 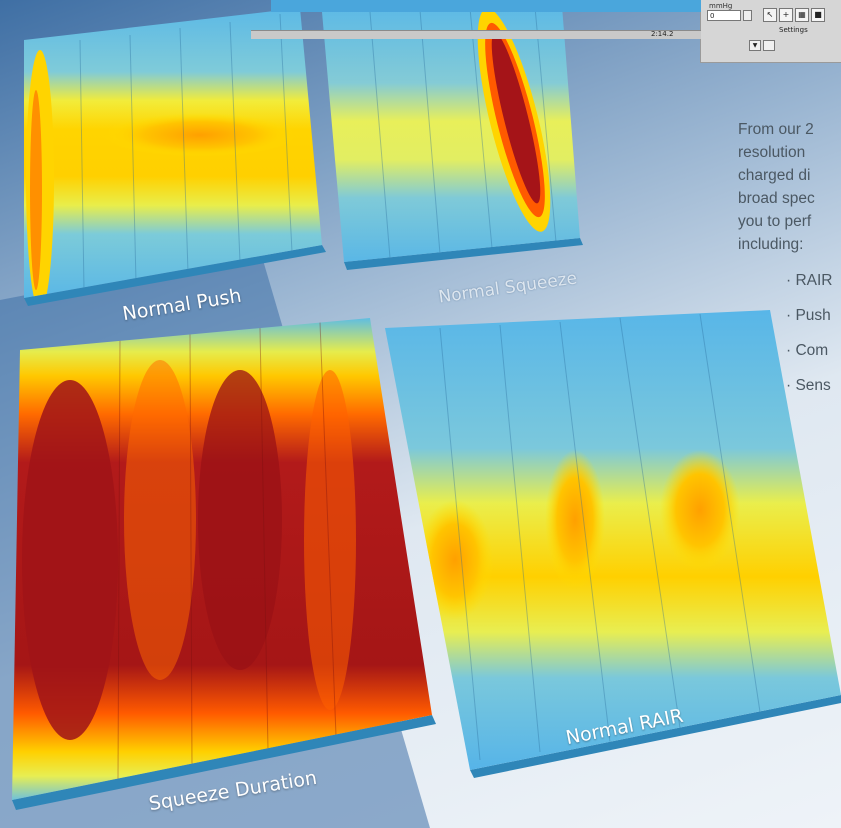 What do you see at coordinates (721, 6) in the screenshot?
I see `unit-label: mmHg` at bounding box center [721, 6].